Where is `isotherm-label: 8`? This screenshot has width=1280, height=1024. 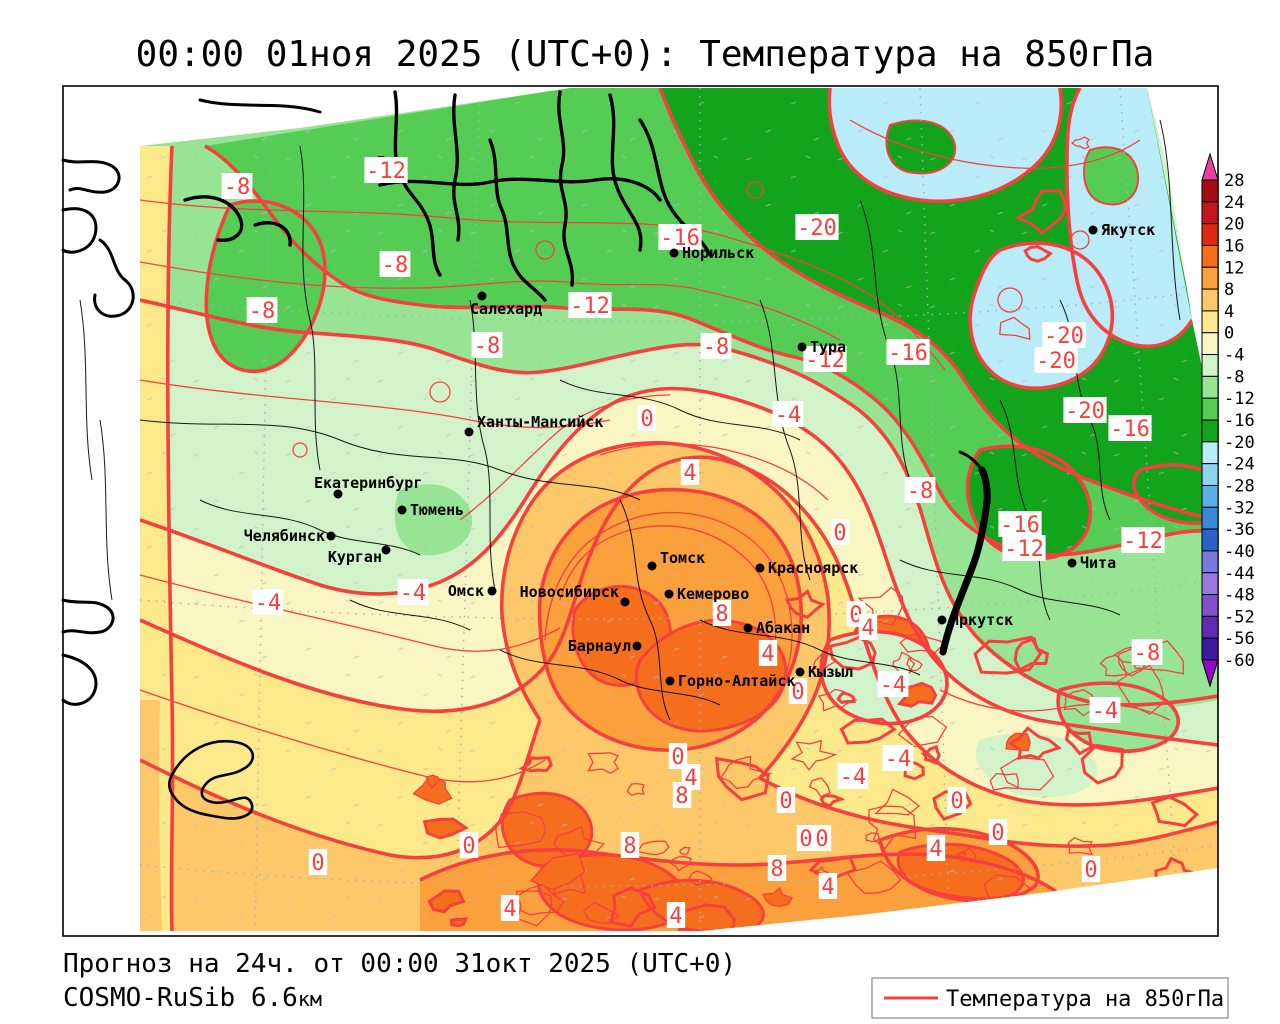 isotherm-label: 8 is located at coordinates (629, 846).